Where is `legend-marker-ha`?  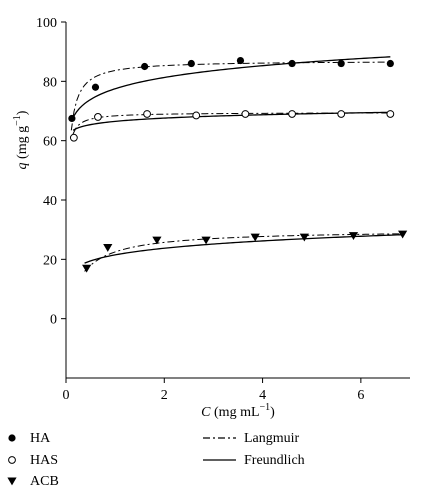 legend-marker-ha is located at coordinates (12, 438).